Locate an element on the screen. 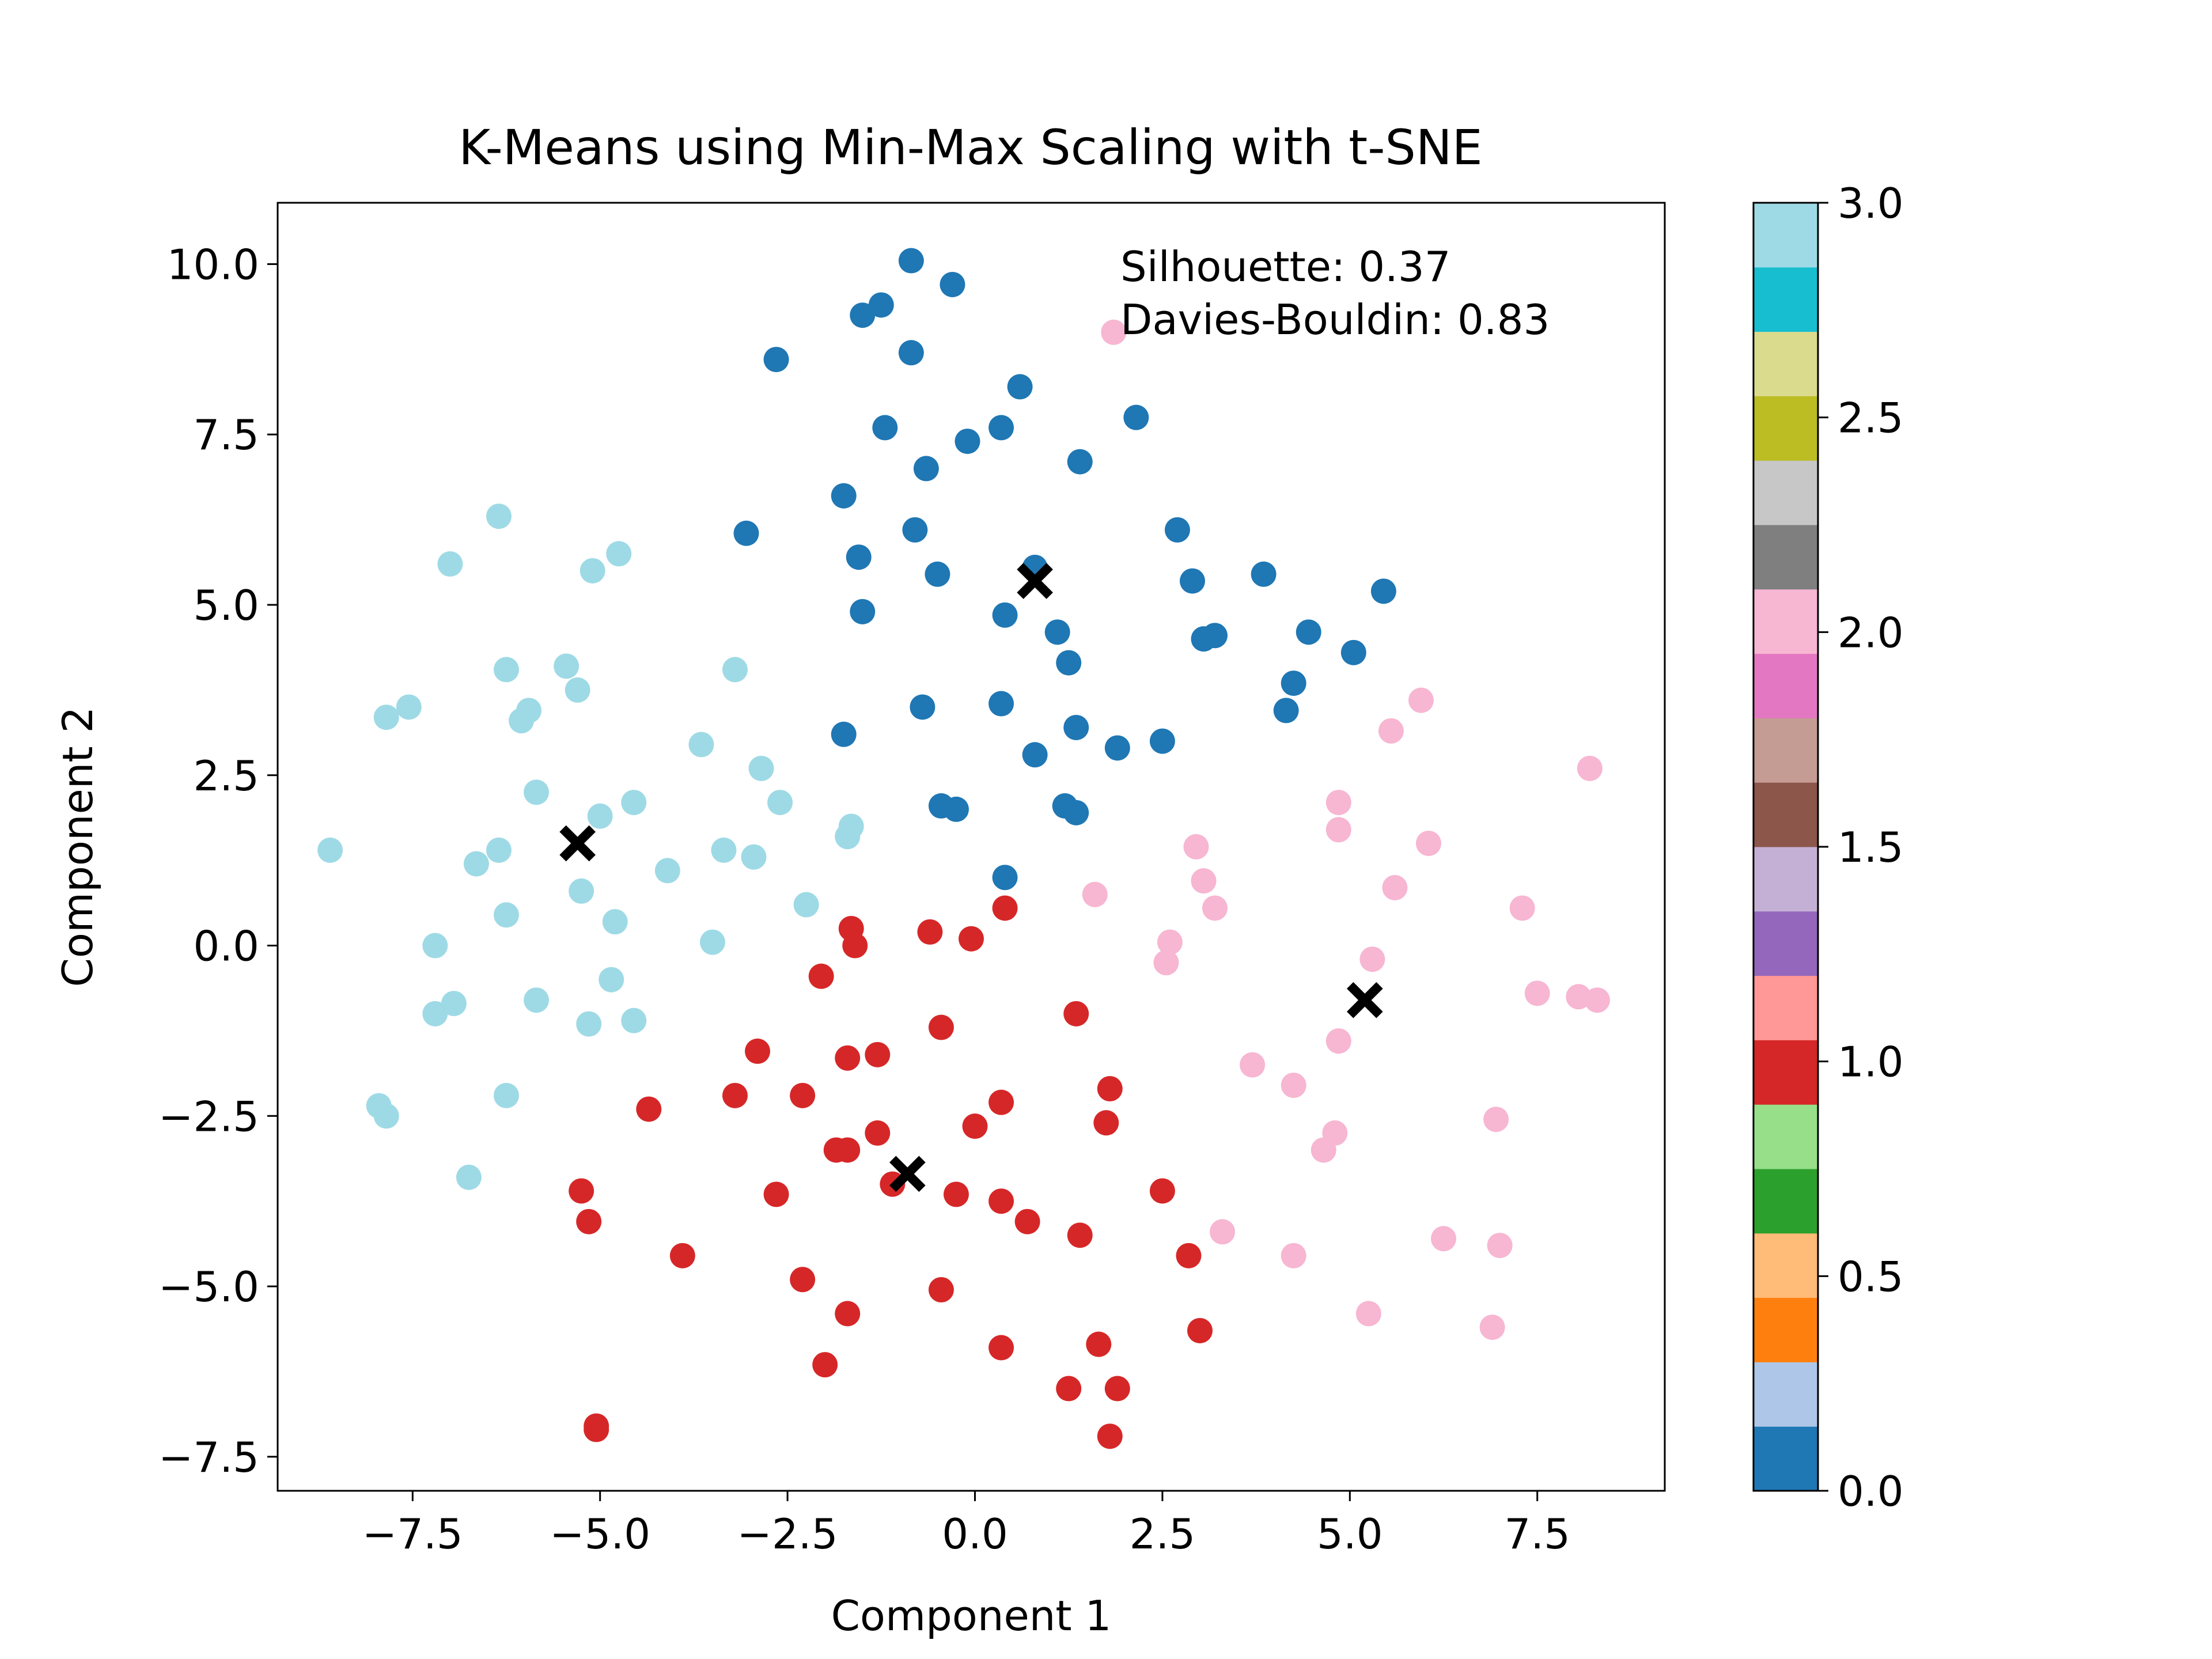  colorbar-tick-label: 2.0 is located at coordinates (1871, 632).